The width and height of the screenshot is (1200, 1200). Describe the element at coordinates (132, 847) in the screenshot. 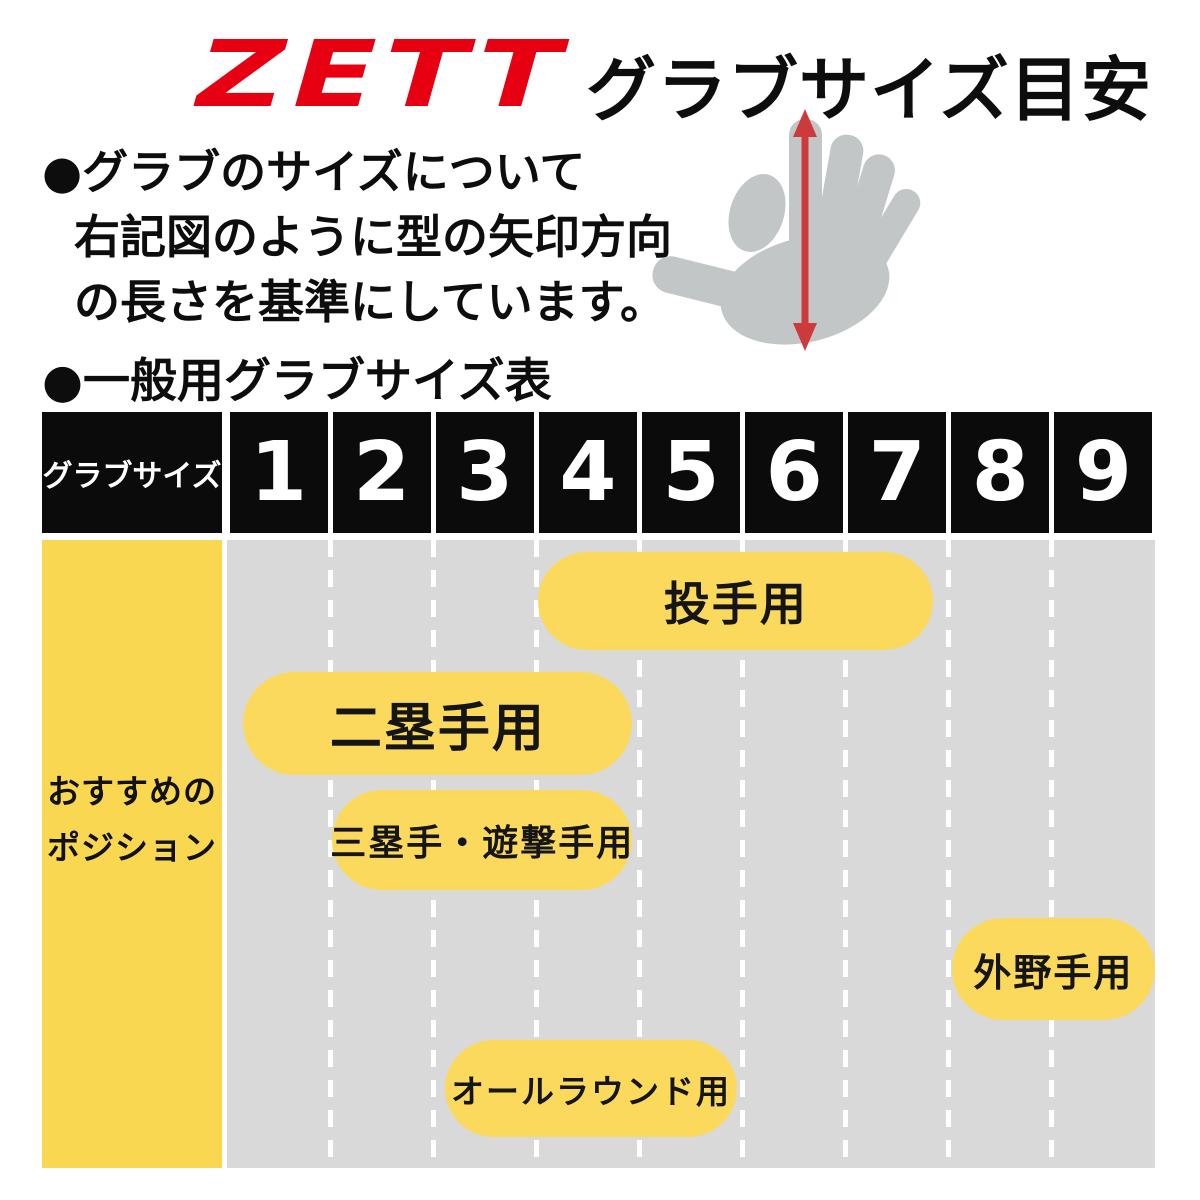

I see `row-label-line-2: ポジション` at that location.